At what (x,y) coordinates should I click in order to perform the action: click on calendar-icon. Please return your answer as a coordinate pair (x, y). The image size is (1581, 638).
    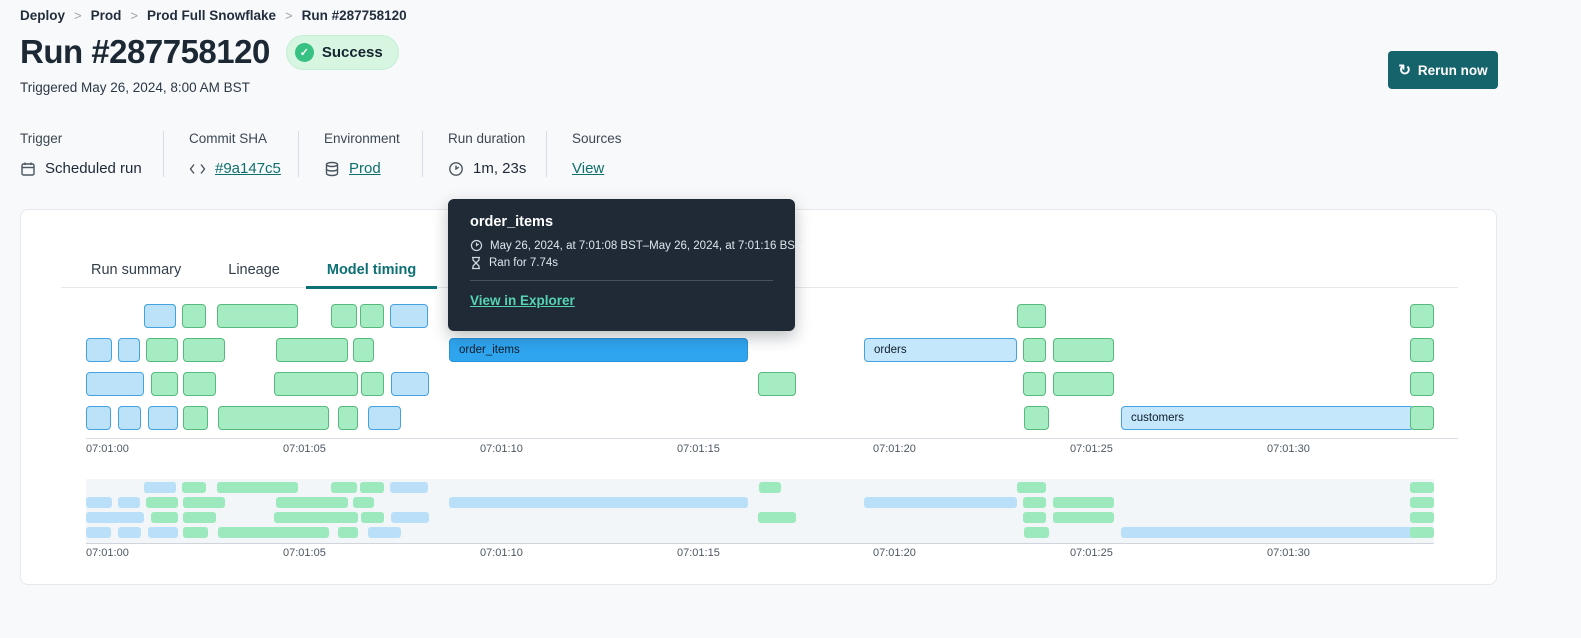
    Looking at the image, I should click on (28, 169).